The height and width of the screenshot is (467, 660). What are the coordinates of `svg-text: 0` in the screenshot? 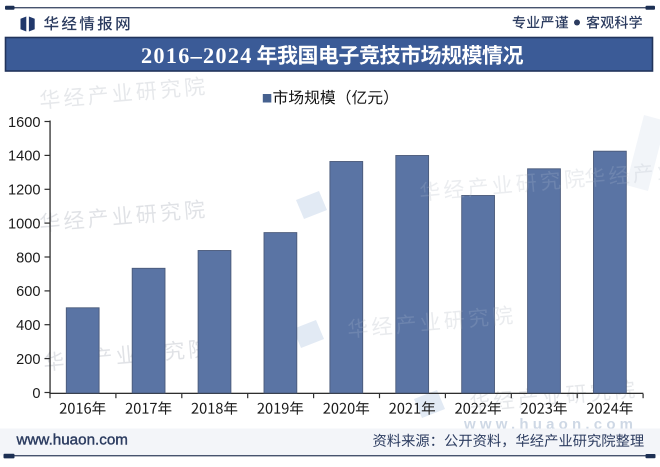 It's located at (36, 394).